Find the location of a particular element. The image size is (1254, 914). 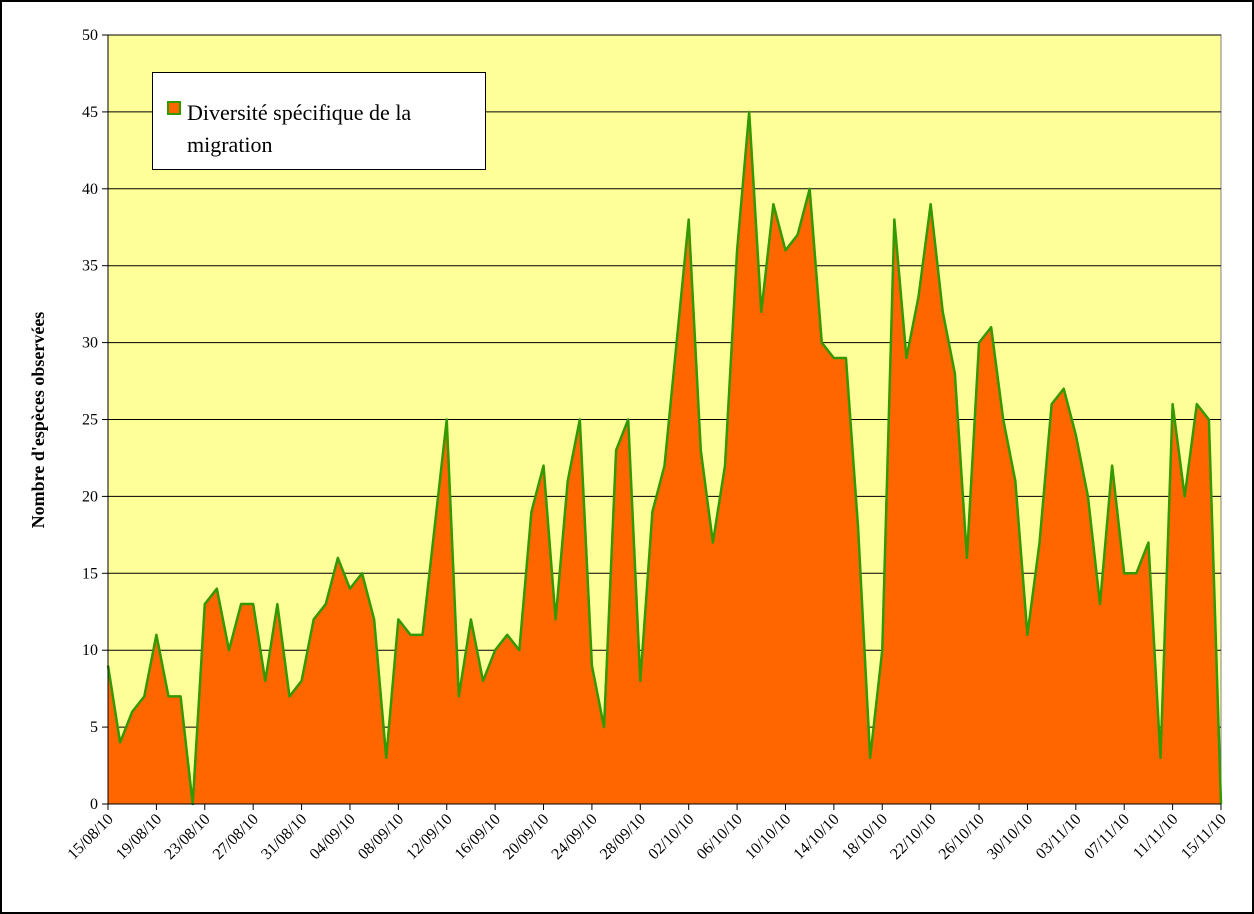

y-tick-label: 10 is located at coordinates (90, 650).